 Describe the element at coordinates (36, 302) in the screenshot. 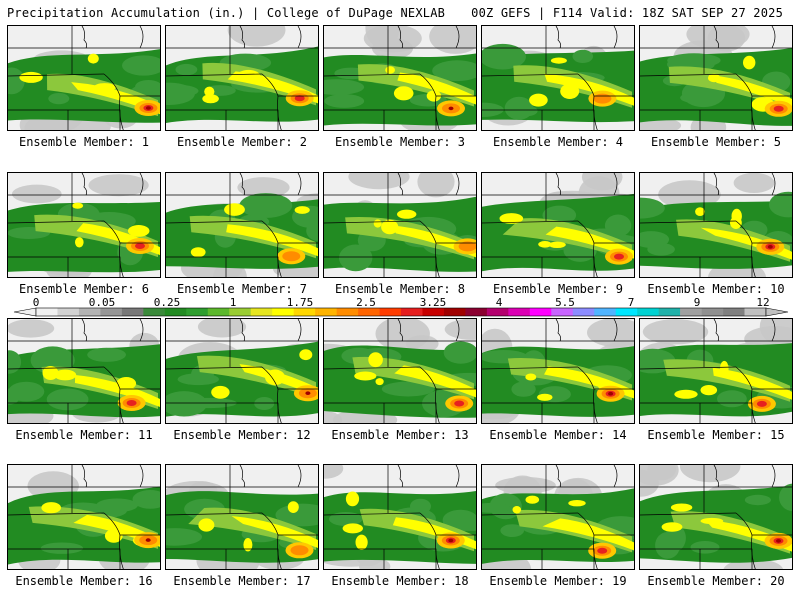

I see `colorbar-tick-label: 0` at that location.